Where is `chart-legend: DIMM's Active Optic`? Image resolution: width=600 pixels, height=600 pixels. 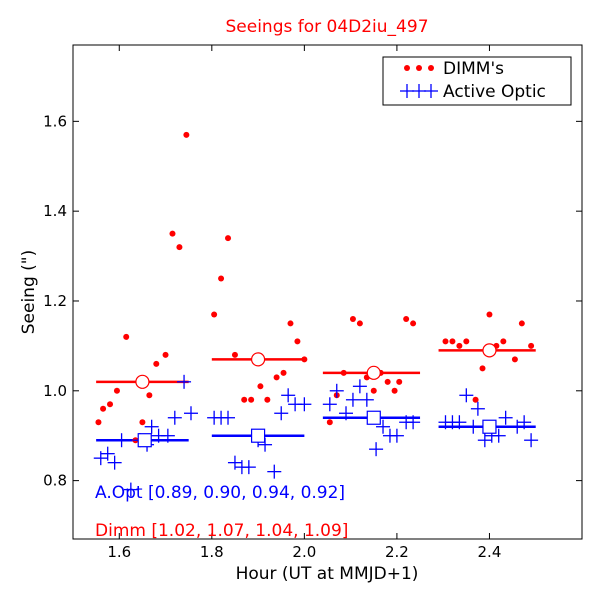 chart-legend: DIMM's Active Optic is located at coordinates (477, 81).